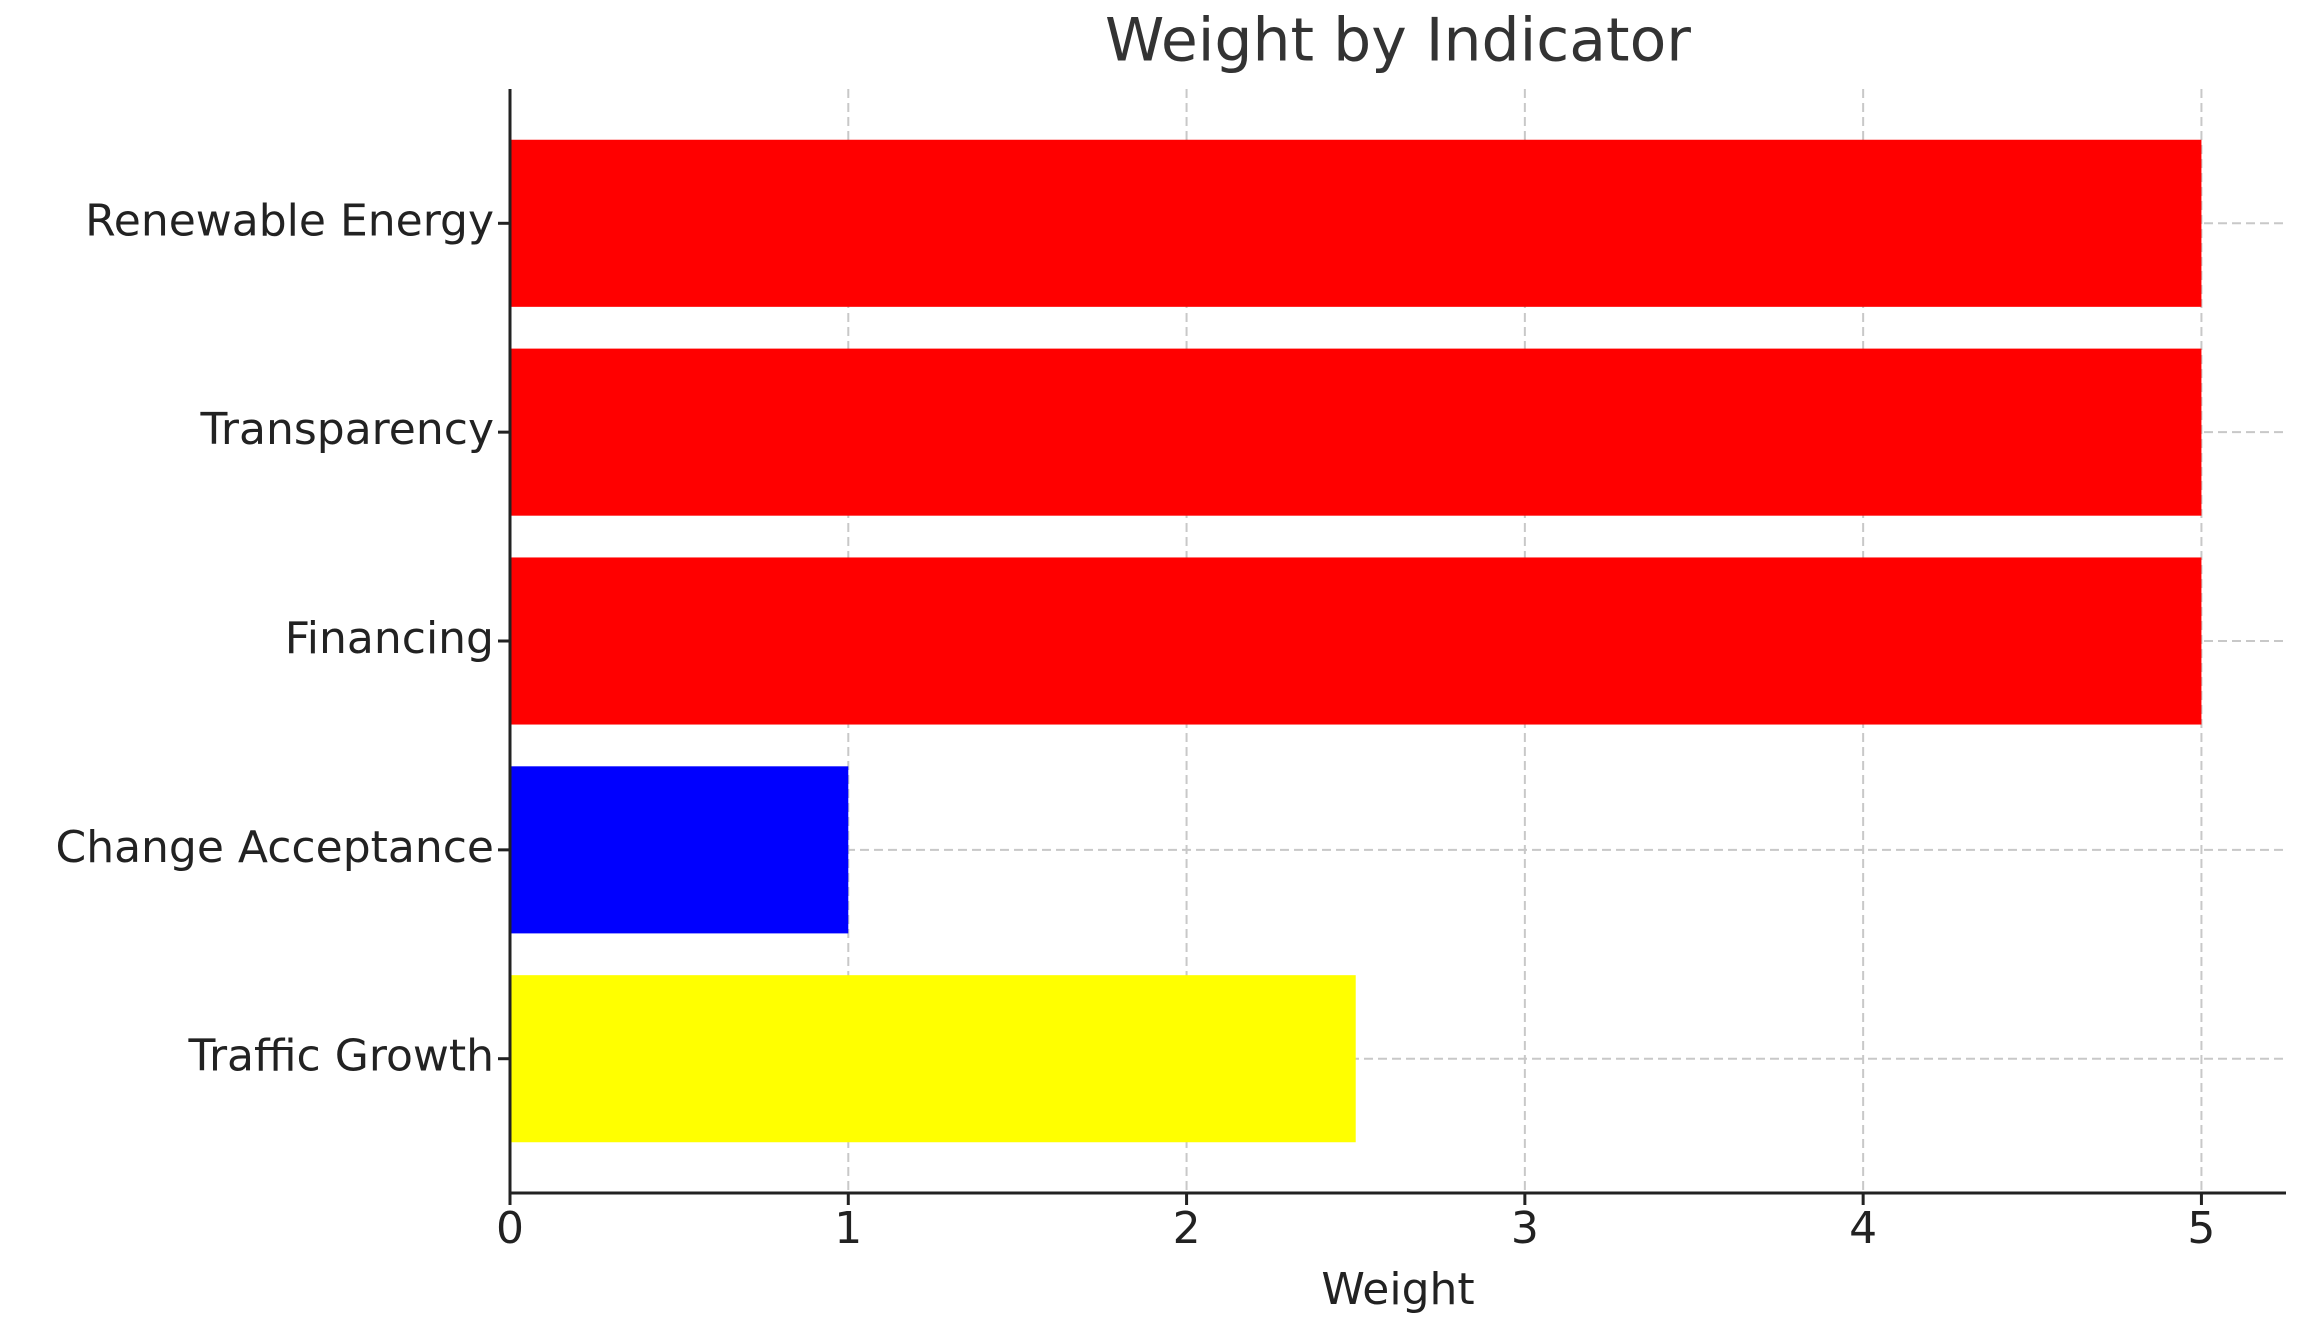 This screenshot has height=1335, width=2304. Describe the element at coordinates (1397, 1289) in the screenshot. I see `x-axis-label: Weight` at that location.